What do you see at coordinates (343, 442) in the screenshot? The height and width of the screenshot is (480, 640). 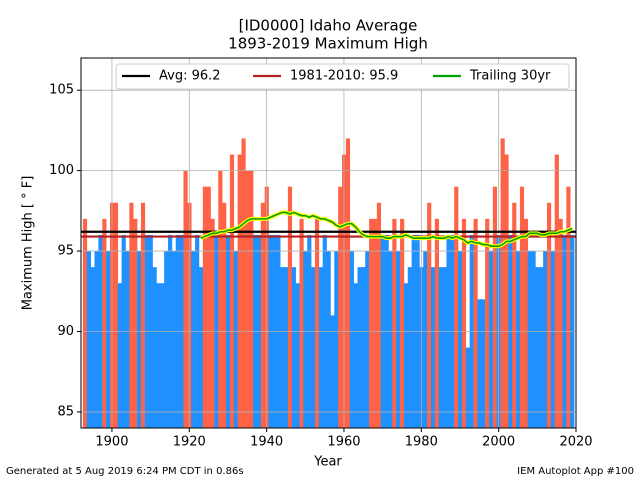 I see `x-tick-label: 1960` at bounding box center [343, 442].